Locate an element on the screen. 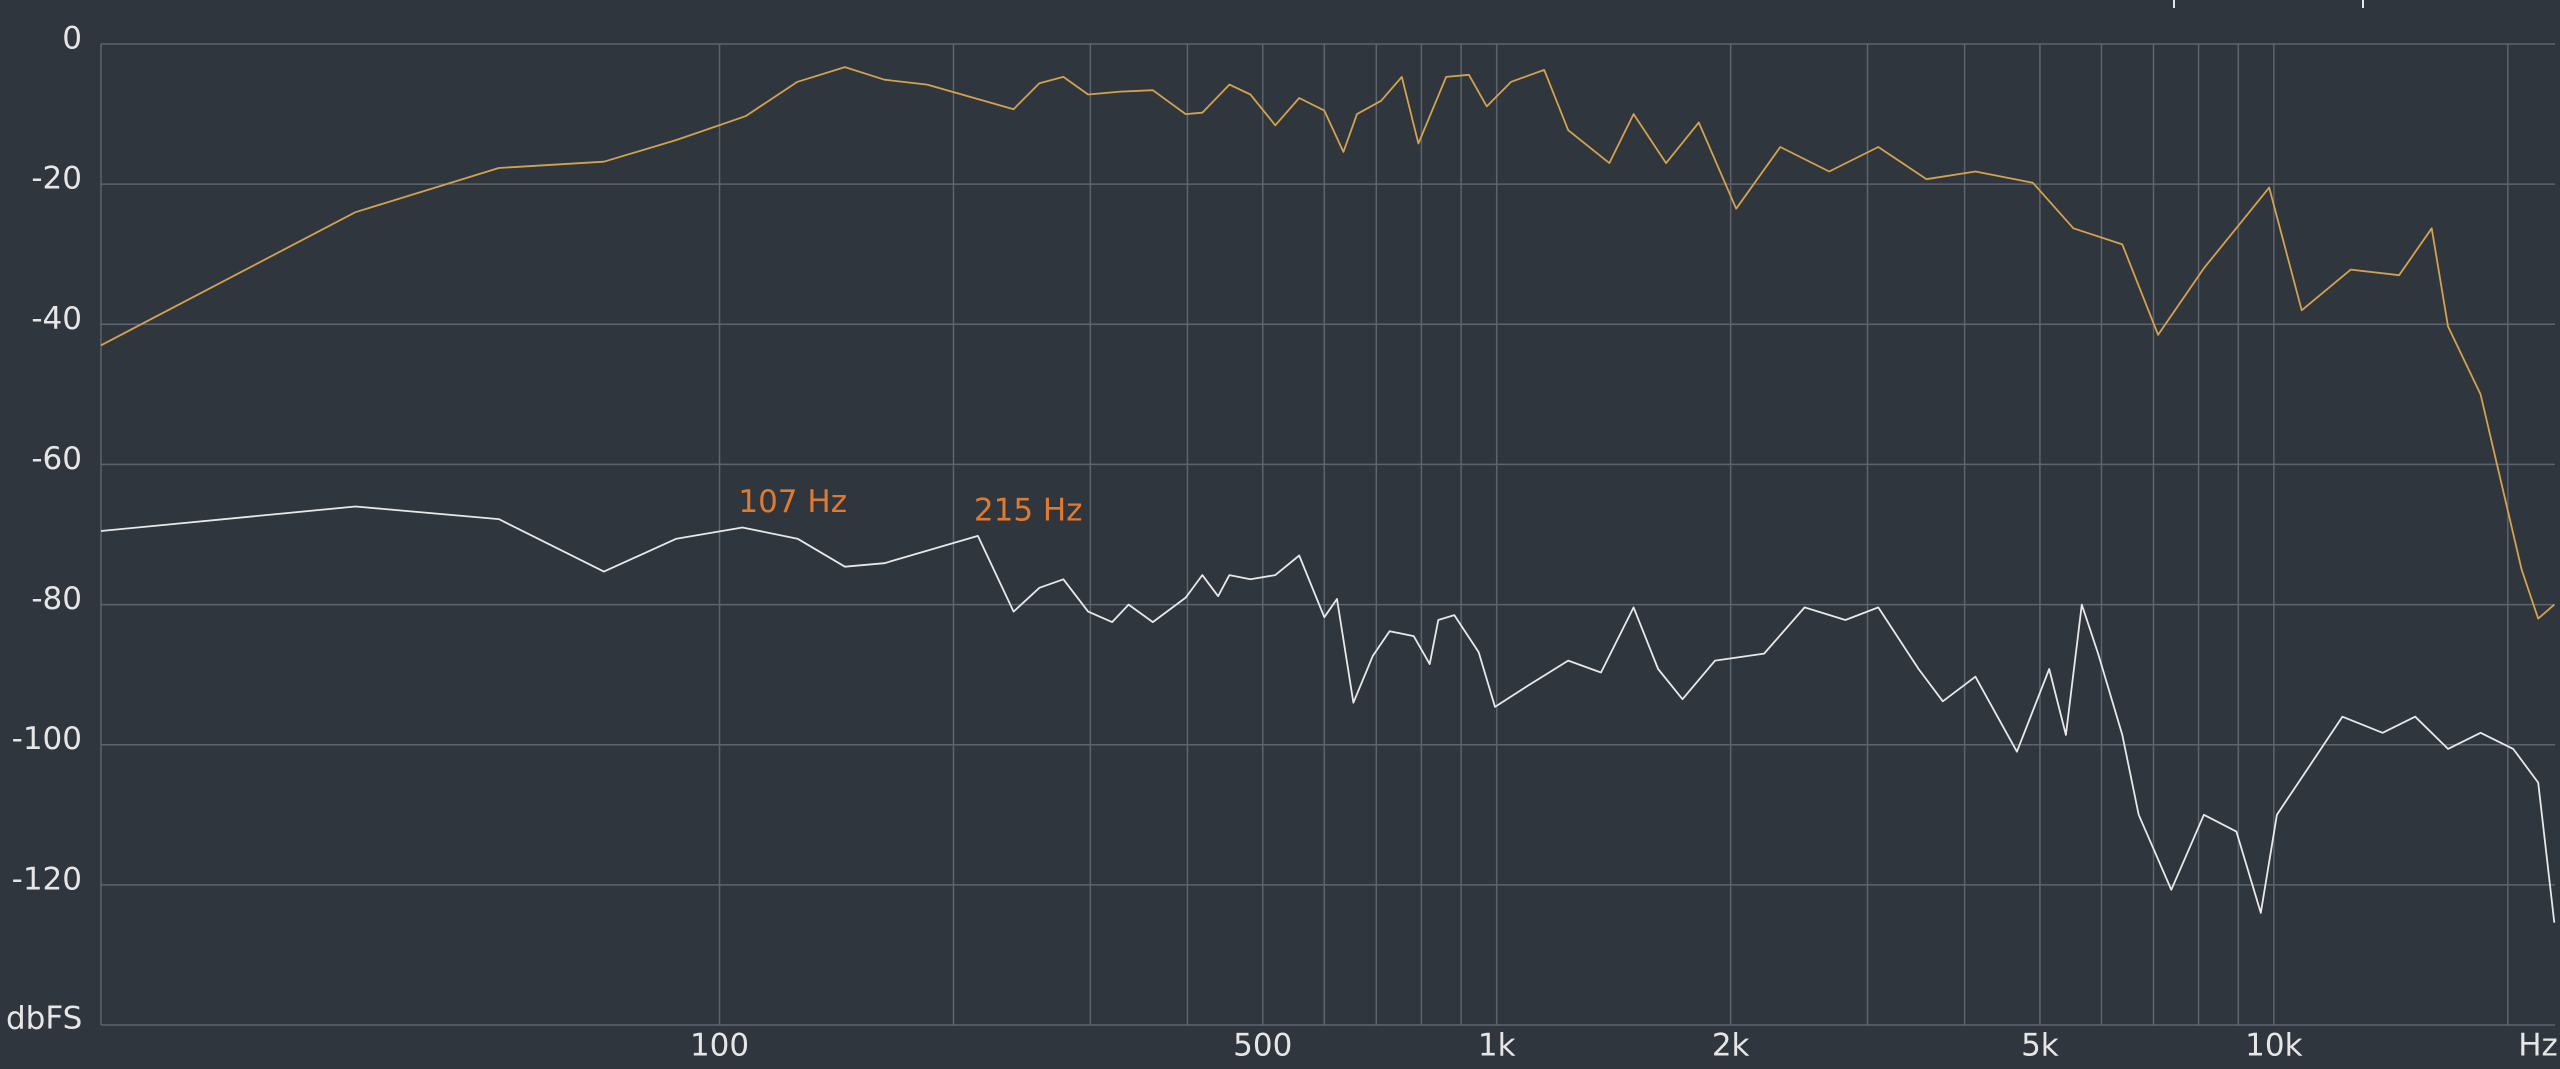 The height and width of the screenshot is (1069, 2560). y-tick-label: -120 is located at coordinates (47, 879).